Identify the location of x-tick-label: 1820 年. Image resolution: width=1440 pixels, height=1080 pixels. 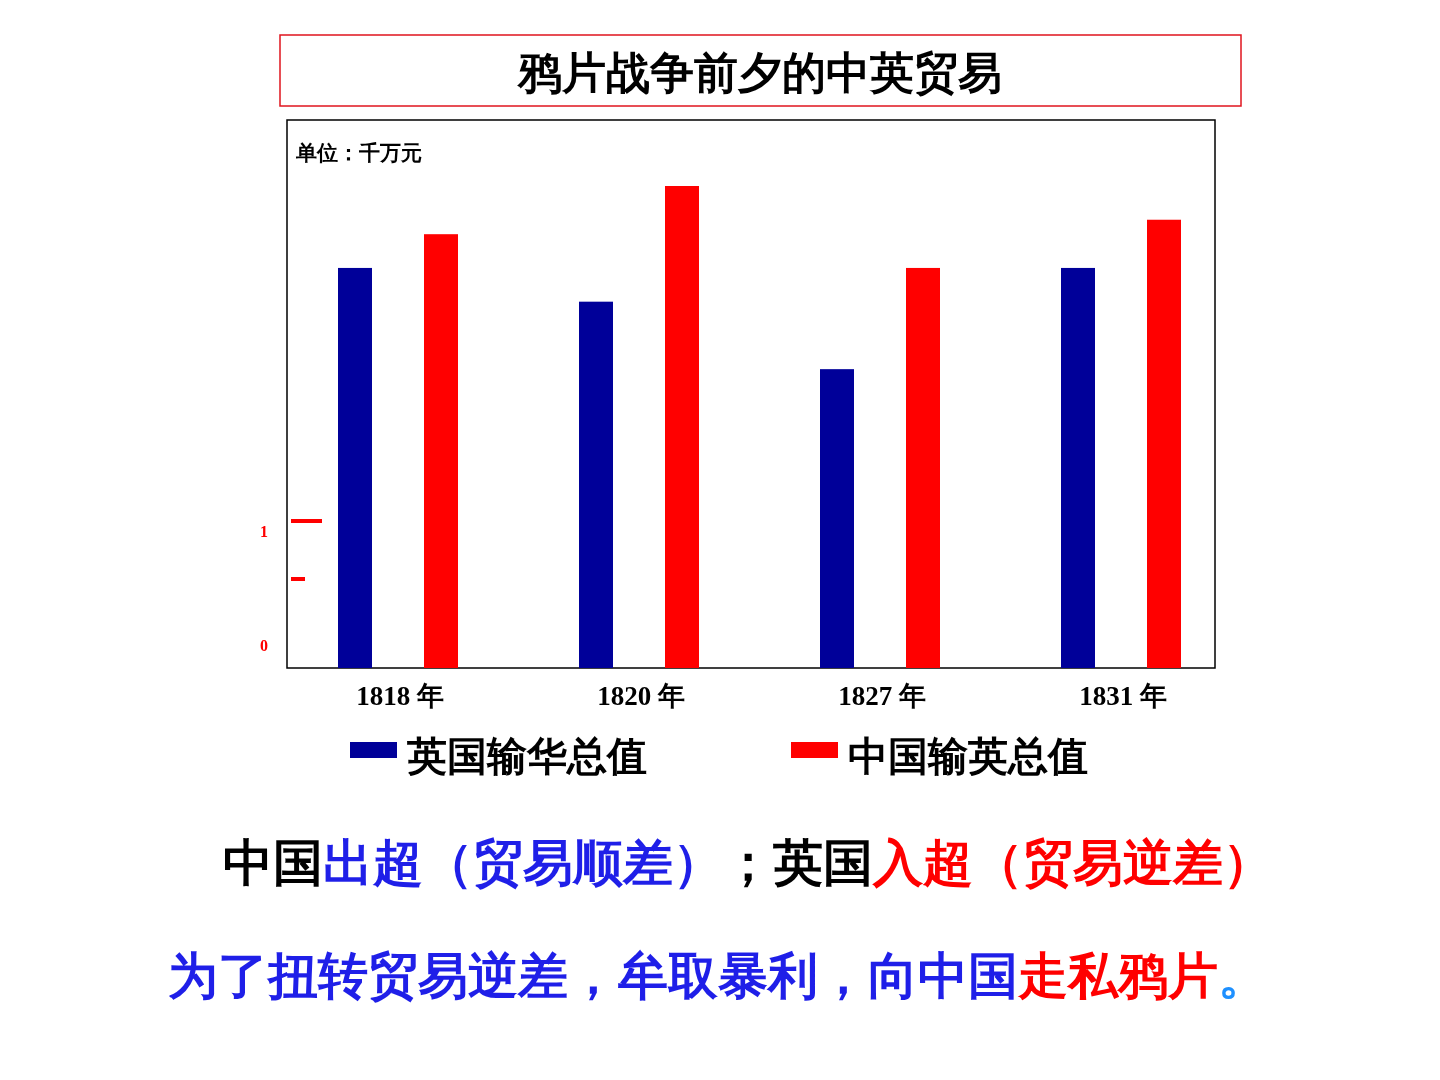
(641, 696).